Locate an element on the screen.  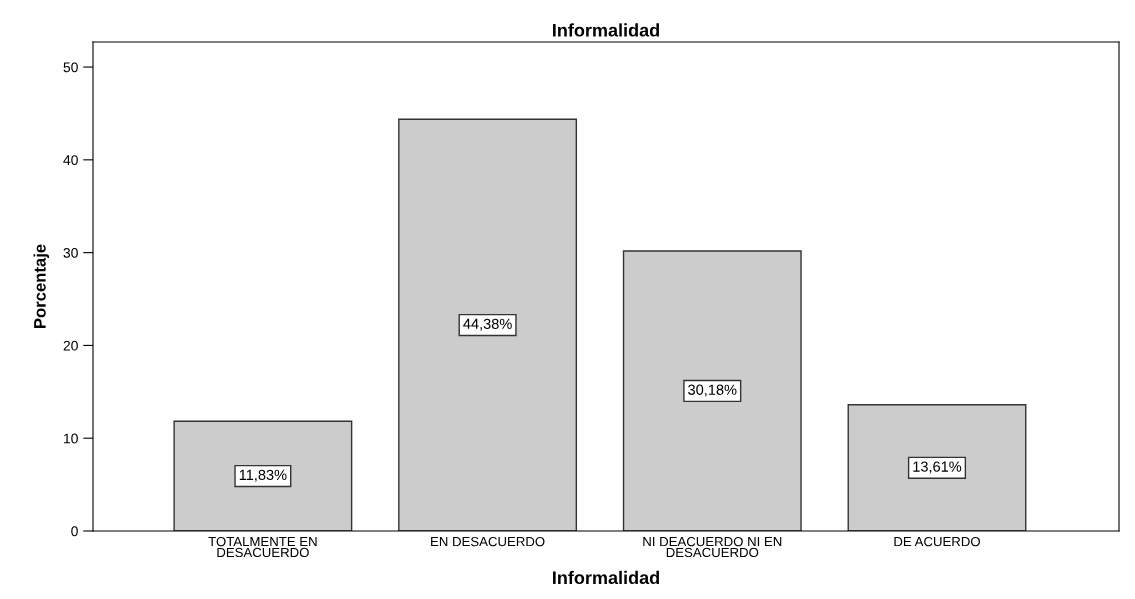
y-tick-label: 0 is located at coordinates (74, 531).